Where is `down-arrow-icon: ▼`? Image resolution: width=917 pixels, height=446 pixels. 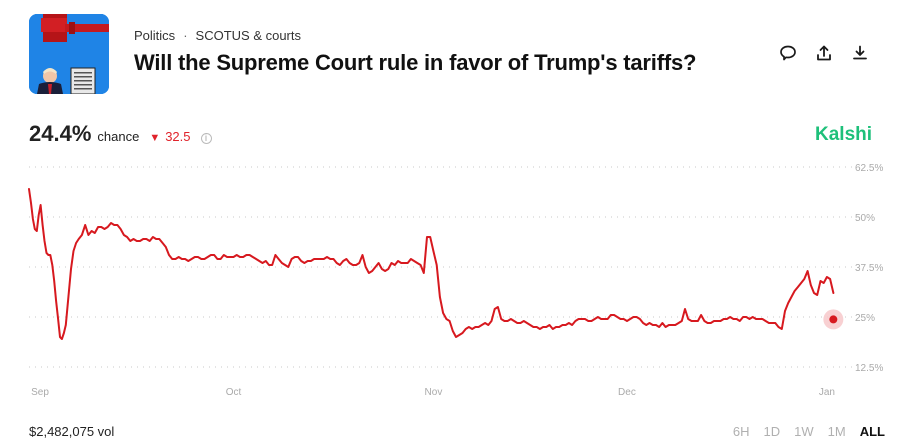
down-arrow-icon: ▼ is located at coordinates (155, 138).